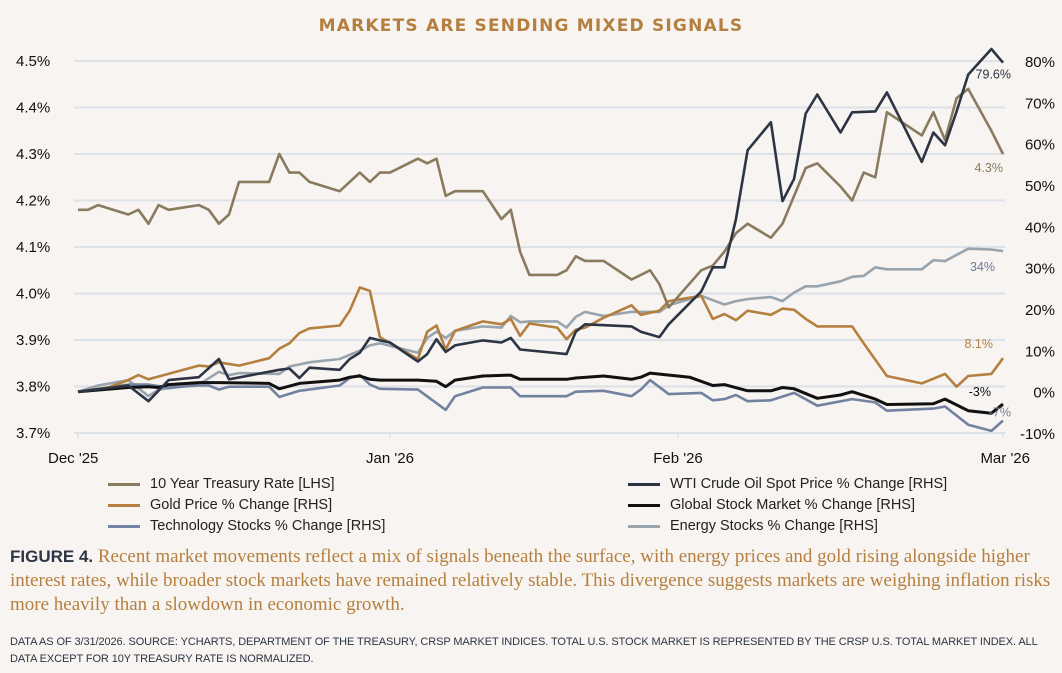 This screenshot has height=673, width=1062. What do you see at coordinates (1040, 103) in the screenshot?
I see `right-axis-tick-label: 70%` at bounding box center [1040, 103].